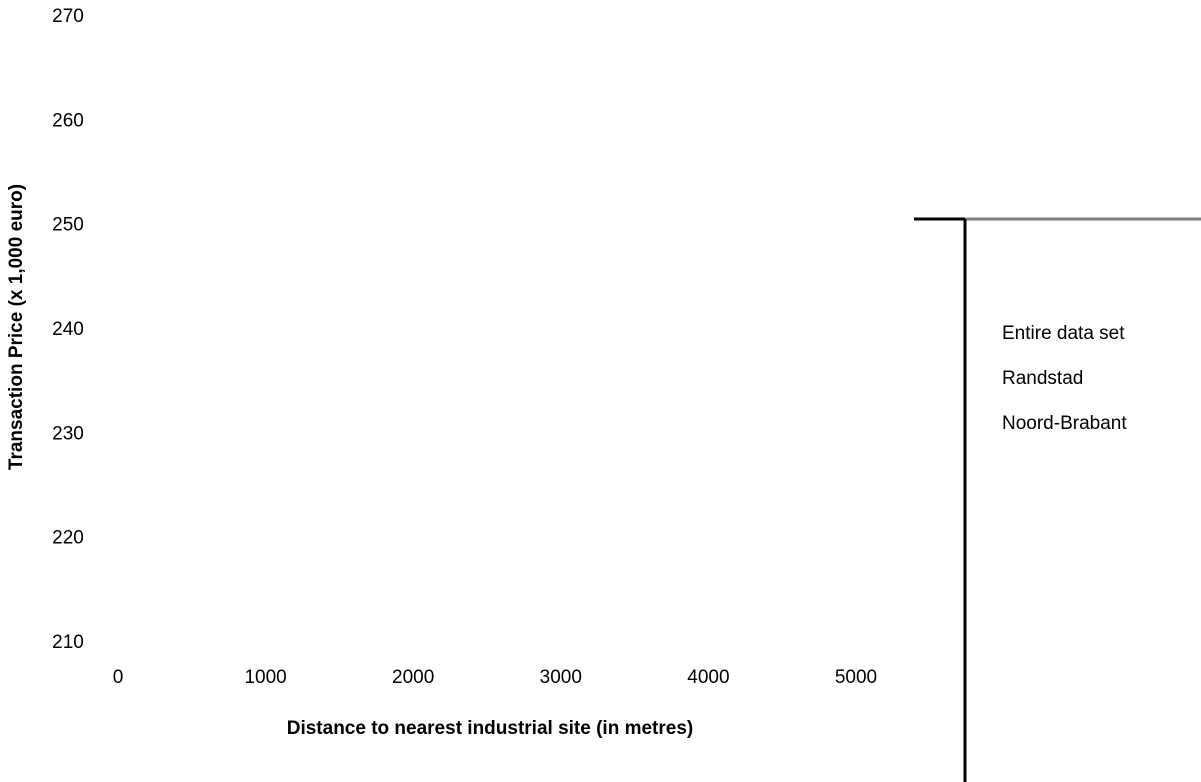 Image resolution: width=1201 pixels, height=782 pixels. Describe the element at coordinates (561, 677) in the screenshot. I see `x-tick-label: 3000` at that location.